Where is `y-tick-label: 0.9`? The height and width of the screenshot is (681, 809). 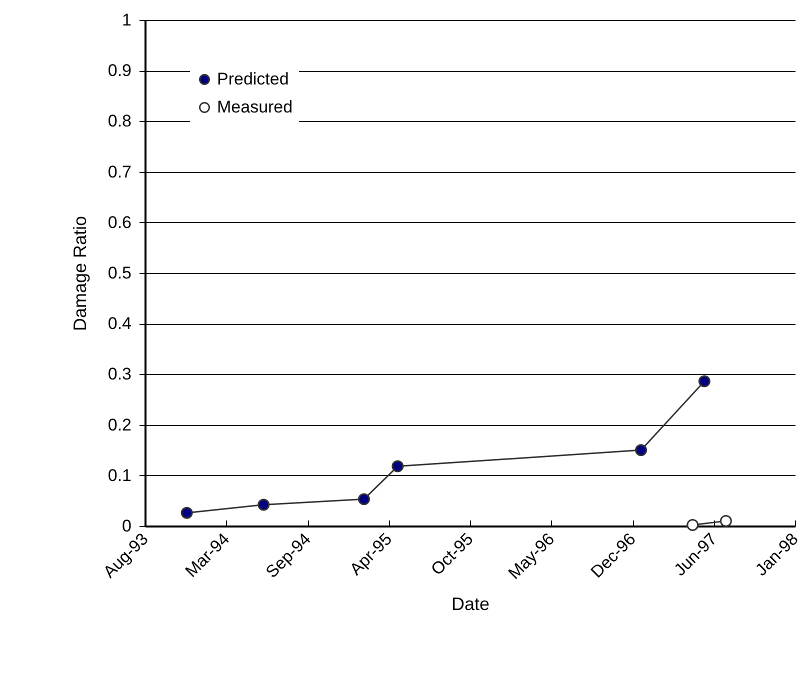
y-tick-label: 0.9 is located at coordinates (120, 70).